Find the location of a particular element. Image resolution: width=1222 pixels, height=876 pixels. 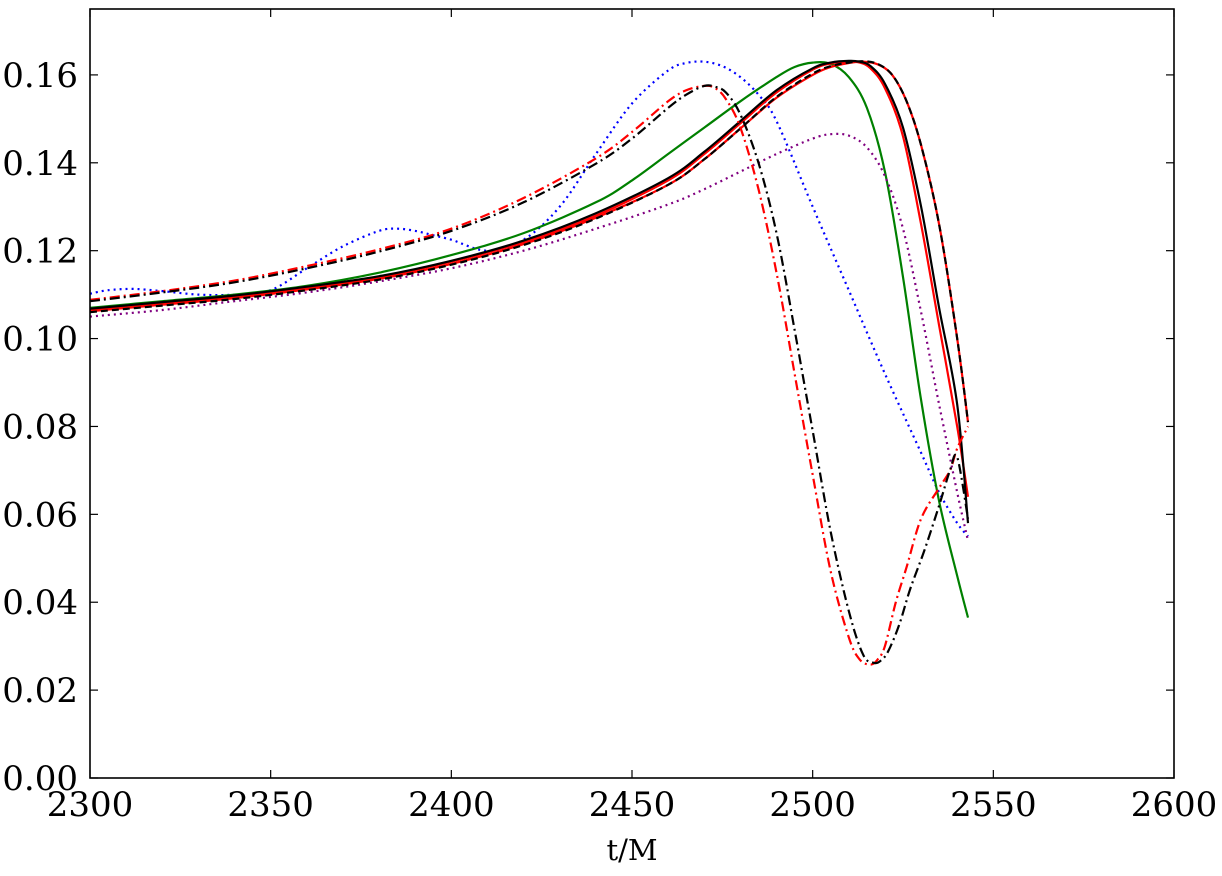

y-tick-label: 0.02 is located at coordinates (40, 691).